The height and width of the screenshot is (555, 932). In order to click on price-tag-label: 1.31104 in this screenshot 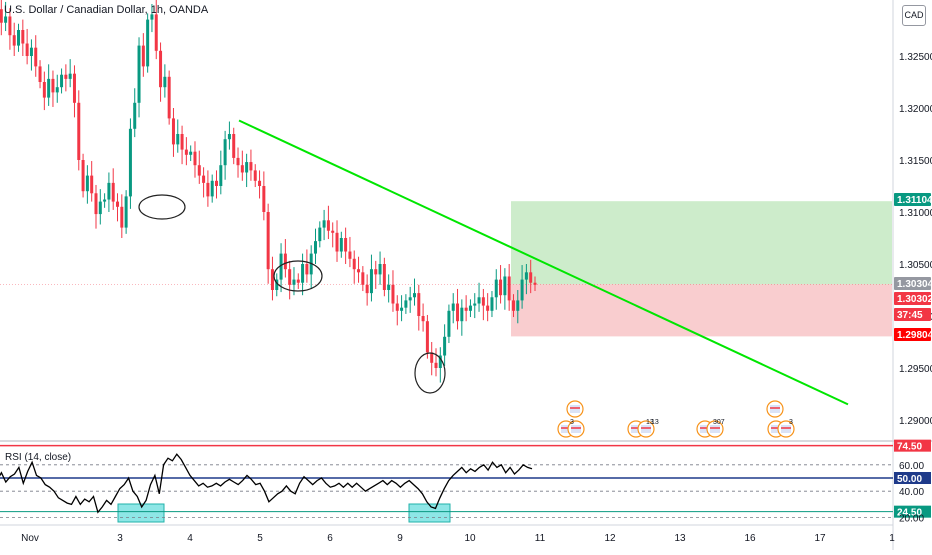, I will do `click(914, 200)`.